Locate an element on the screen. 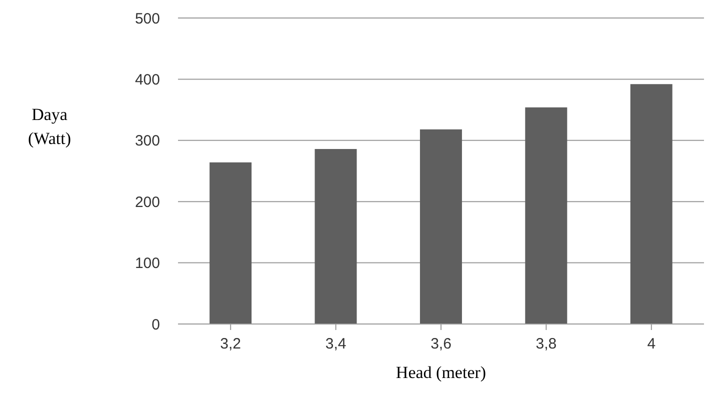  x-tick-label: 3,8 is located at coordinates (546, 344).